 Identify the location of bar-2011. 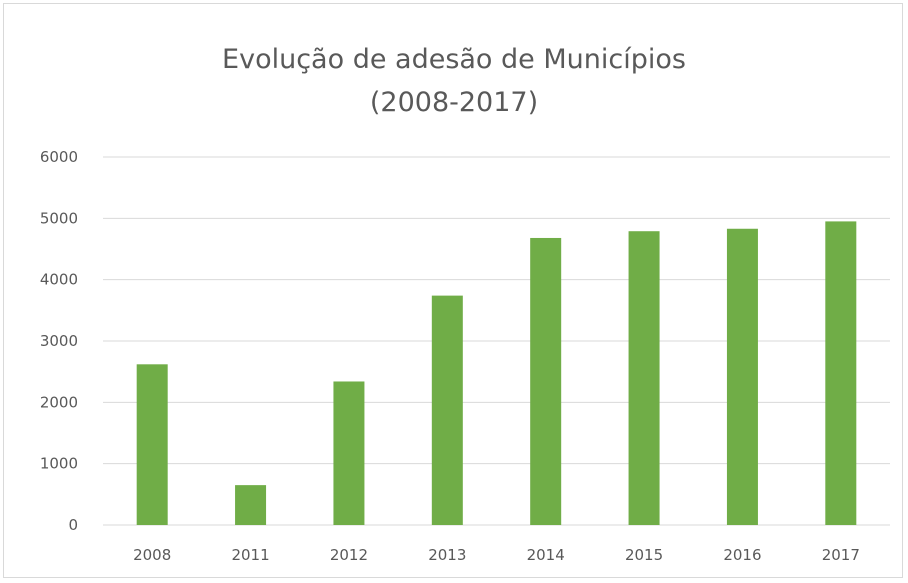
(251, 505).